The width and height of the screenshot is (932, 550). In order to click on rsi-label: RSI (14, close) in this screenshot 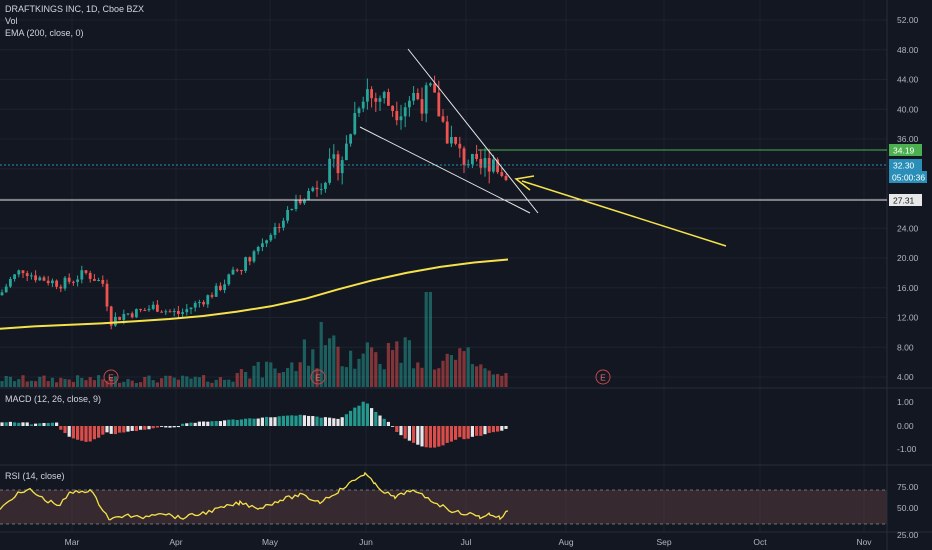, I will do `click(35, 476)`.